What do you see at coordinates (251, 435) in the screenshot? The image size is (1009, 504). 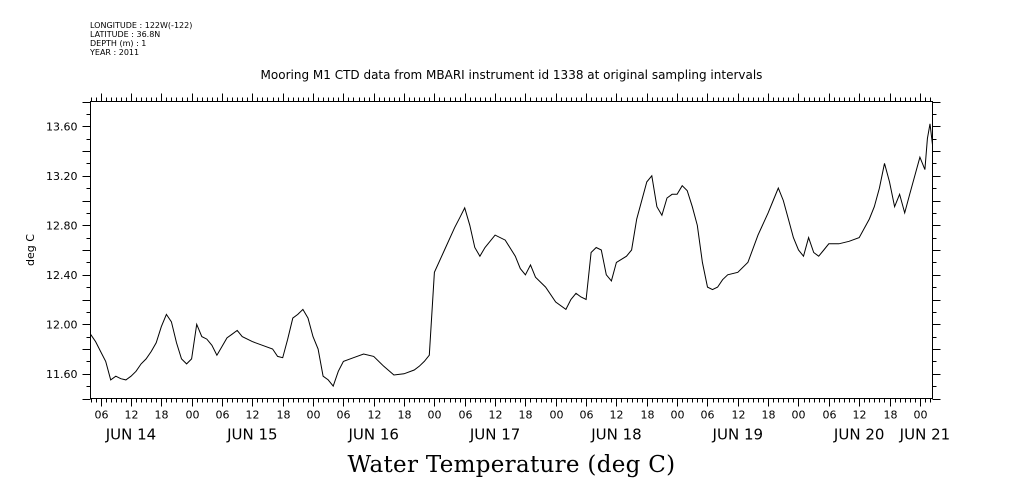 I see `x-day-label: JUN 15` at bounding box center [251, 435].